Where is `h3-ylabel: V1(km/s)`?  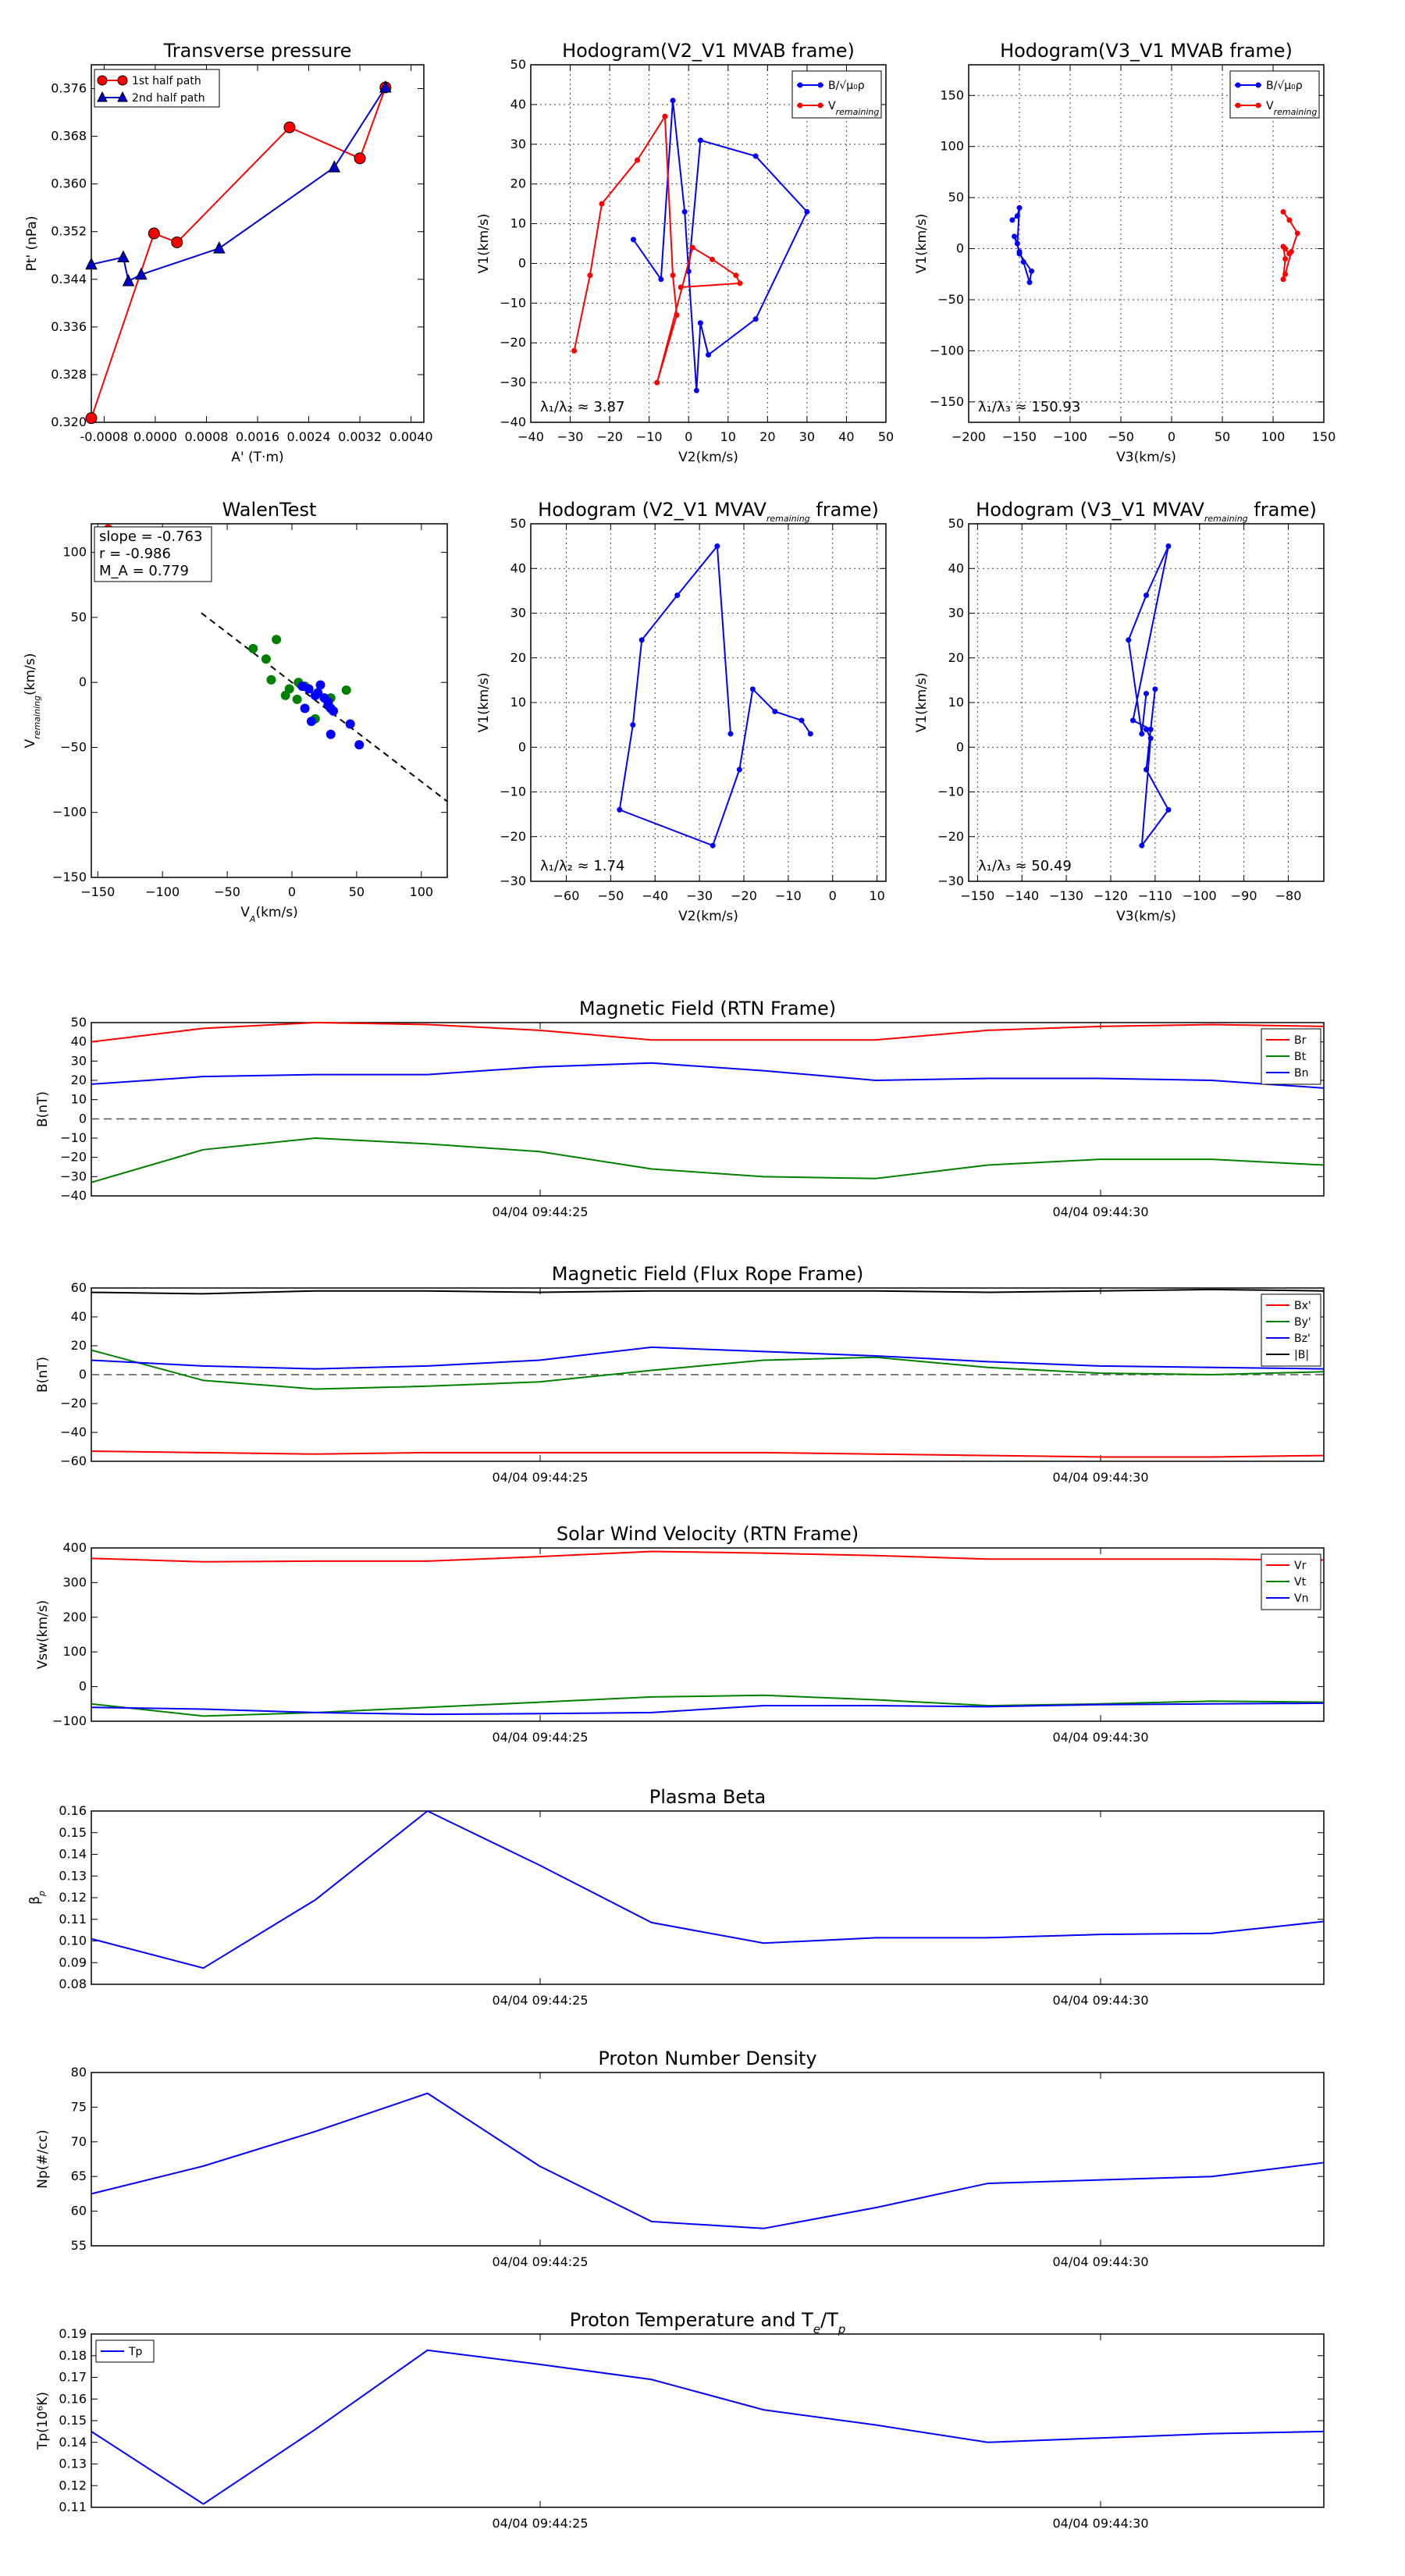
h3-ylabel: V1(km/s) is located at coordinates (484, 703).